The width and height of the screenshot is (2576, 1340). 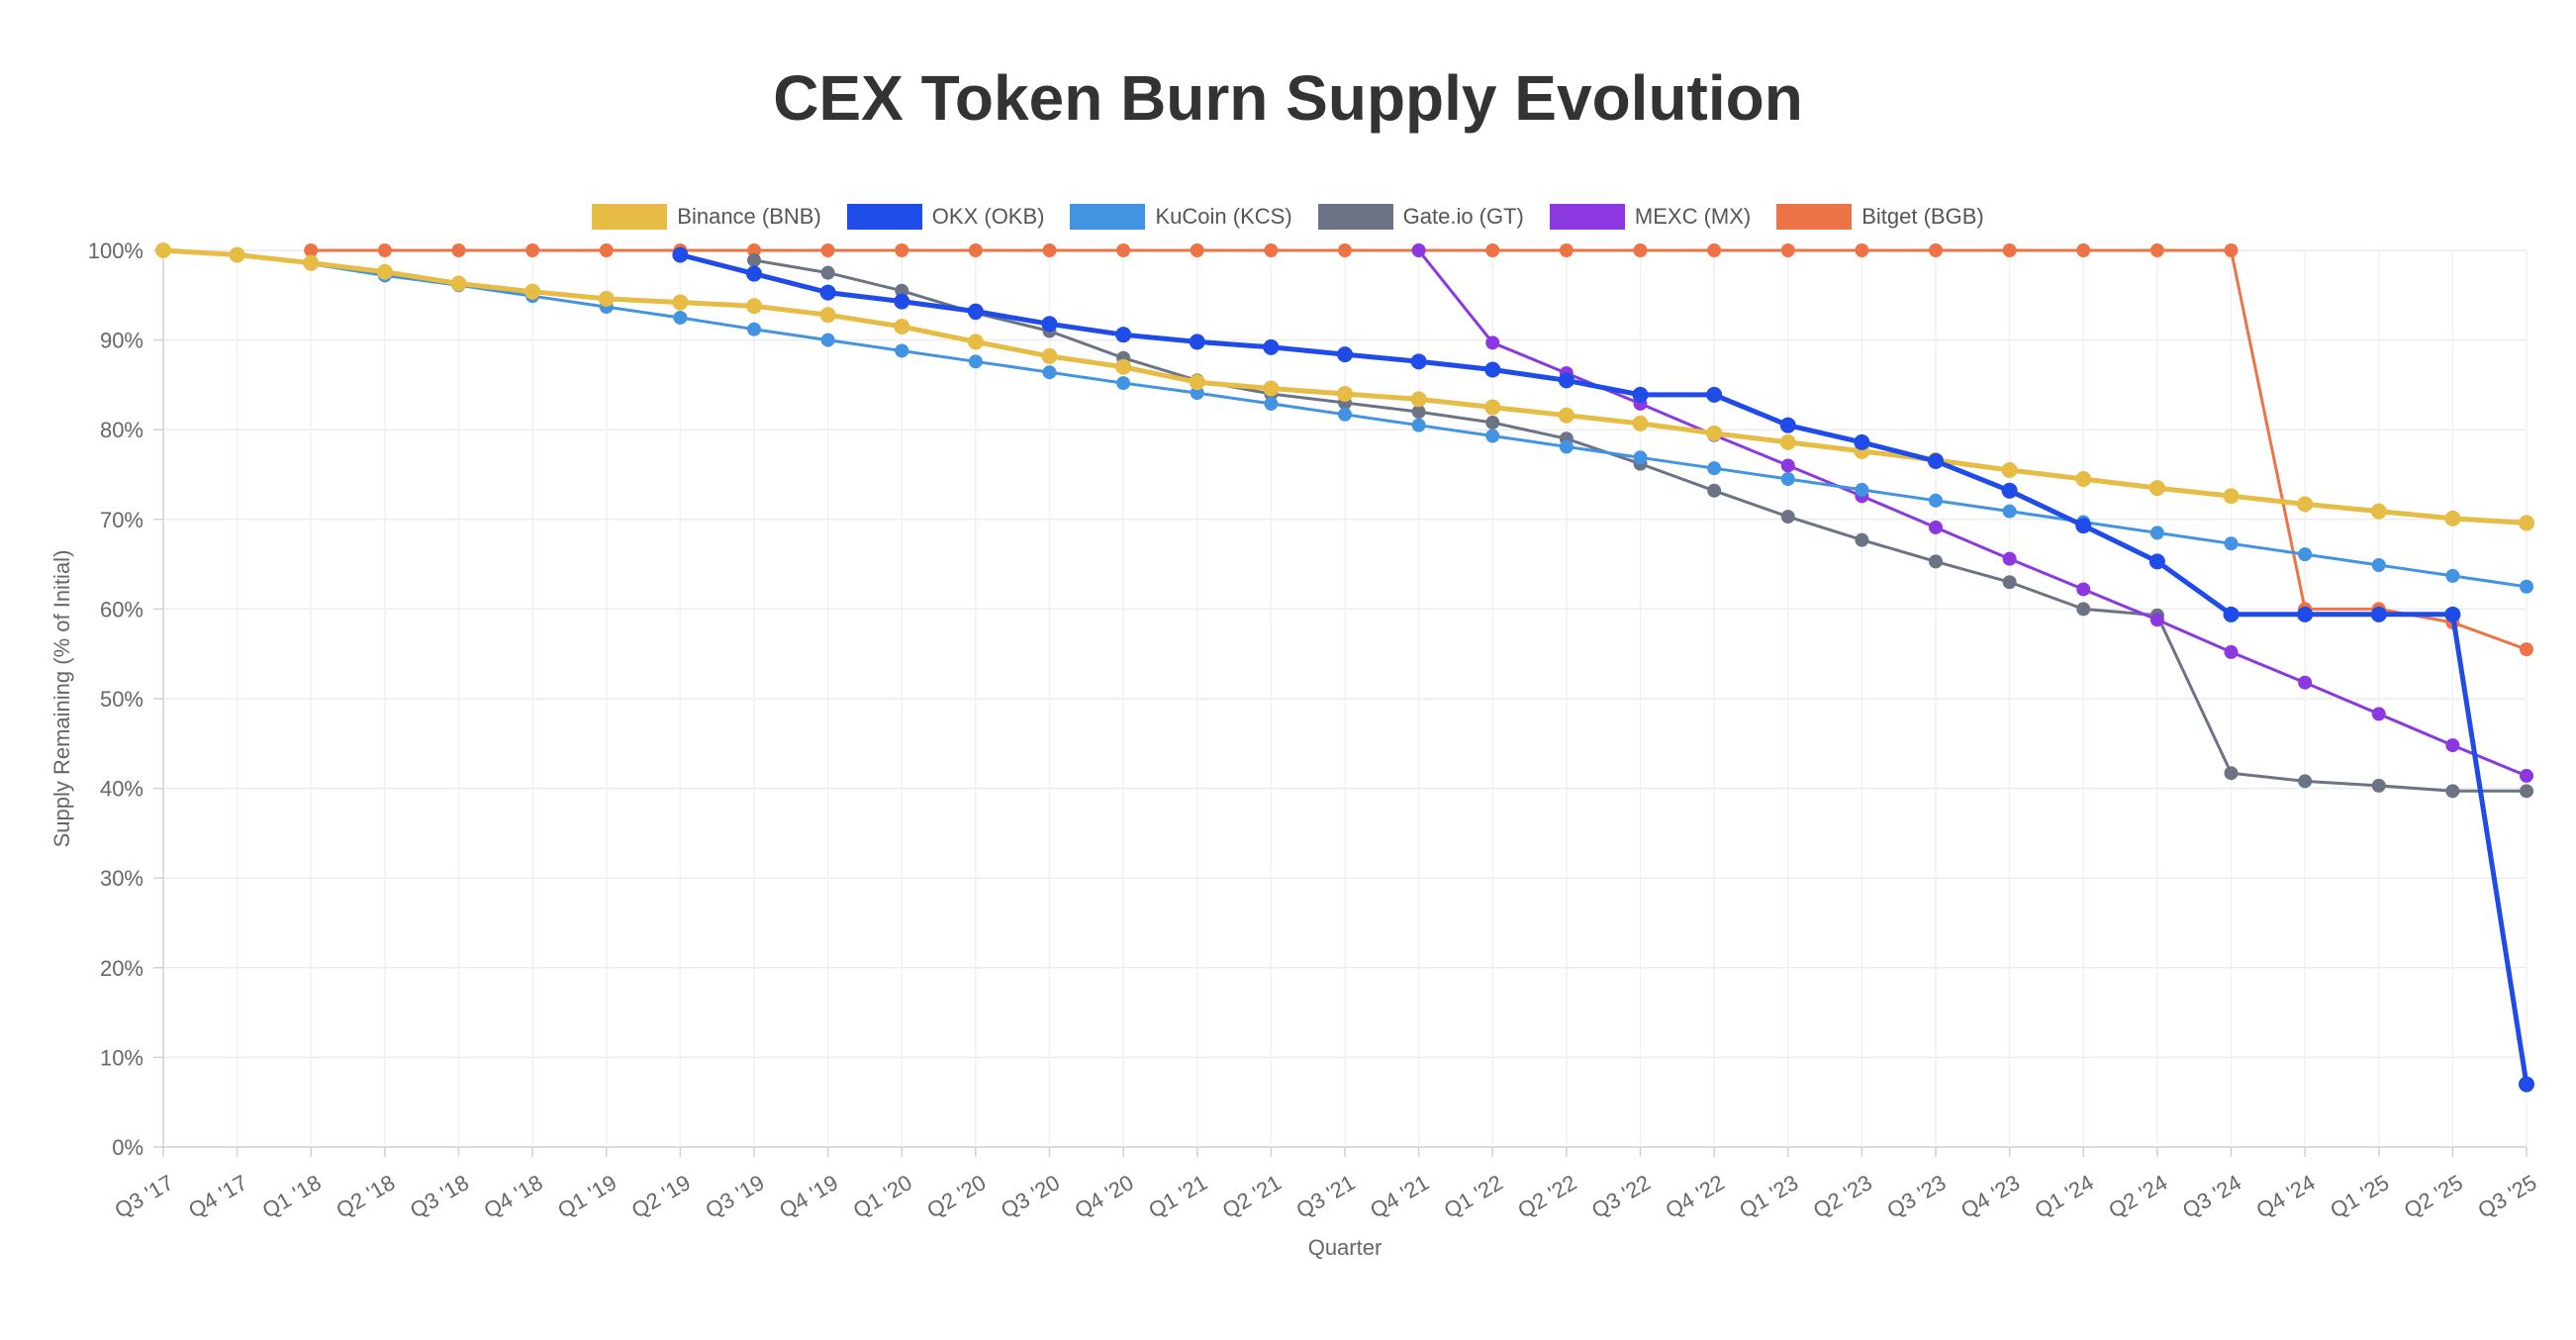 What do you see at coordinates (1650, 217) in the screenshot?
I see `legend-item-mexc-mx: MEXC (MX)` at bounding box center [1650, 217].